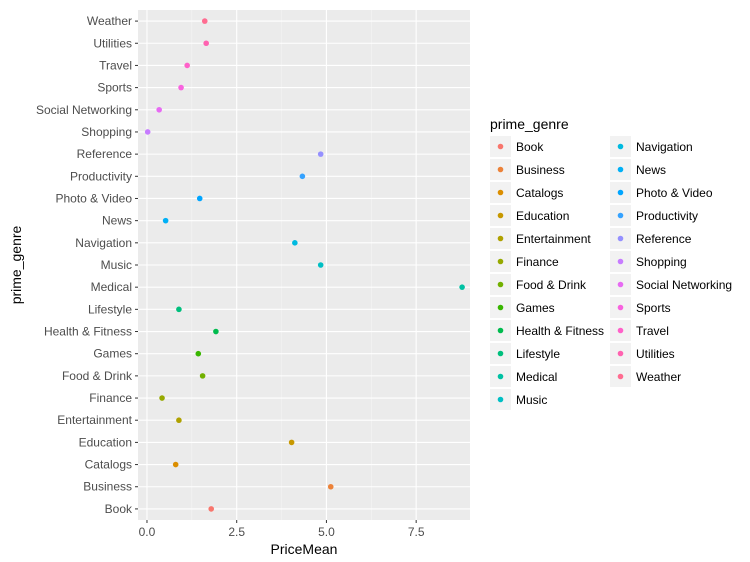  I want to click on legend-item: Business, so click(527, 169).